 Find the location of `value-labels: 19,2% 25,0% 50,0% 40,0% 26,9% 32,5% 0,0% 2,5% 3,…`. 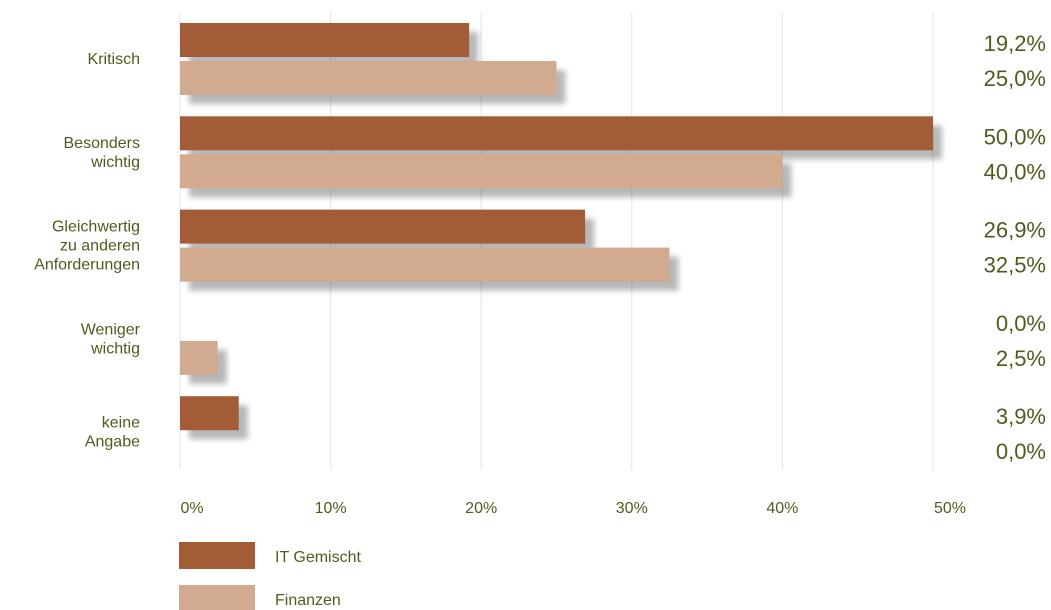

value-labels: 19,2% 25,0% 50,0% 40,0% 26,9% 32,5% 0,0% 2,5% 3,… is located at coordinates (1015, 247).